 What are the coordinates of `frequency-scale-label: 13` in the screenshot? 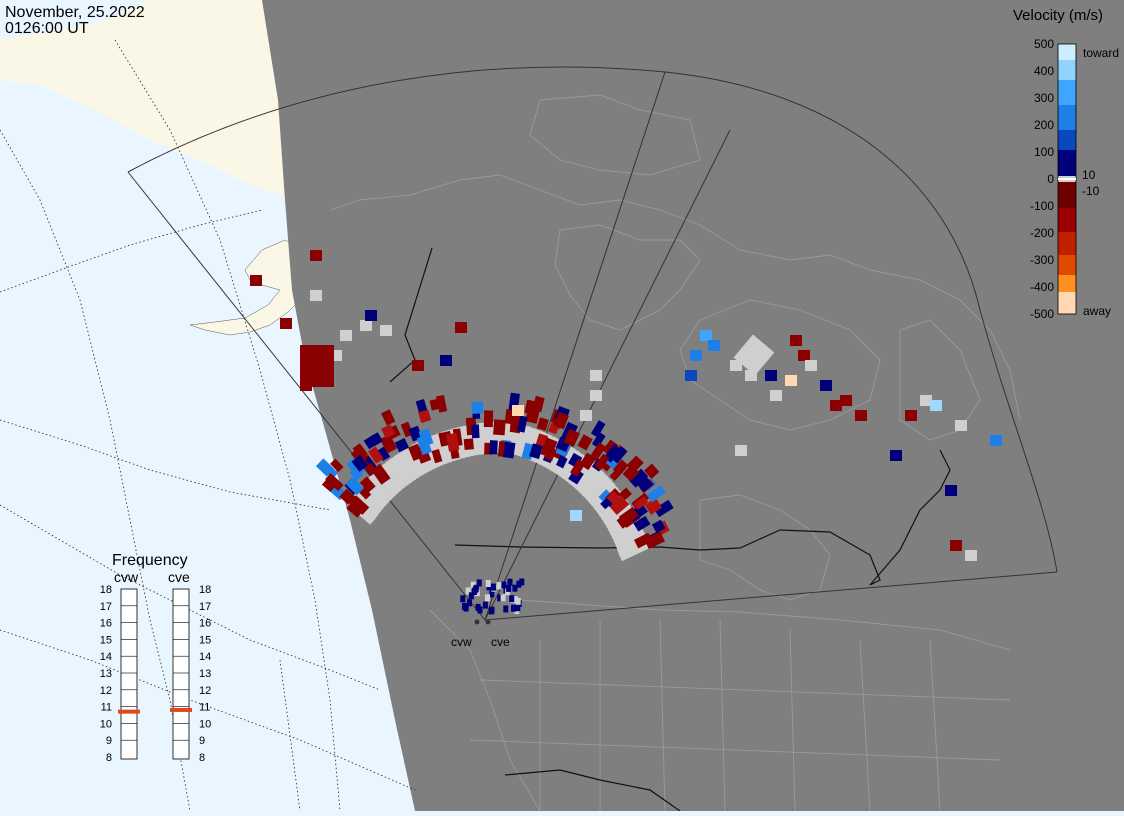 It's located at (106, 674).